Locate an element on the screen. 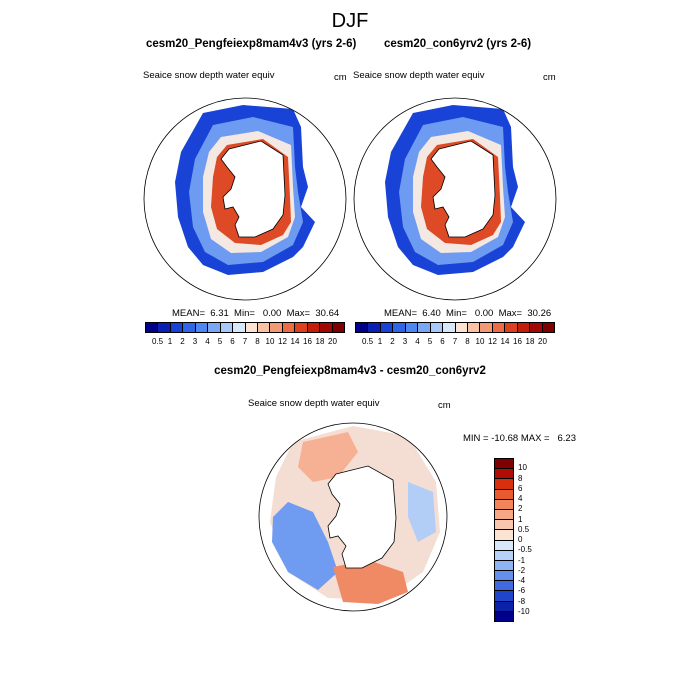  diff-field-red-south is located at coordinates (370, 582).